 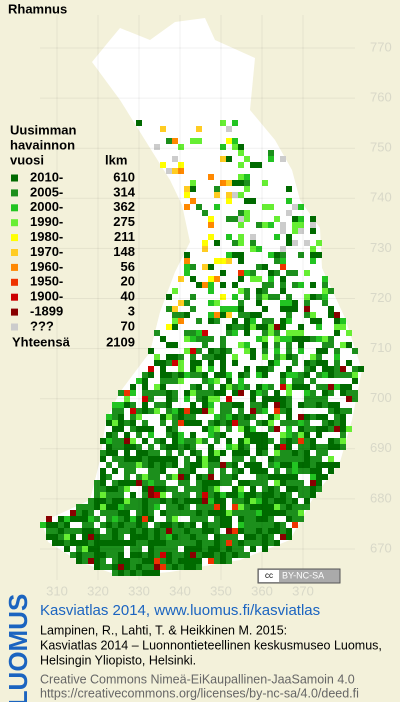 What do you see at coordinates (46, 176) in the screenshot?
I see `legend-year: 2010-` at bounding box center [46, 176].